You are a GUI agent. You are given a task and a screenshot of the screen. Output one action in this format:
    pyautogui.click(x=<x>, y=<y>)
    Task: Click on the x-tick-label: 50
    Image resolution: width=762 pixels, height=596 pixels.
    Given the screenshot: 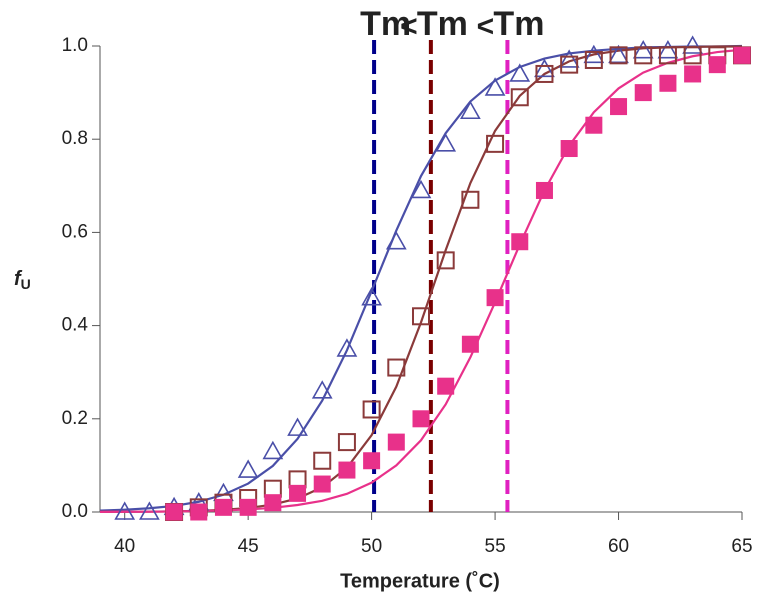 What is the action you would take?
    pyautogui.click(x=371, y=546)
    